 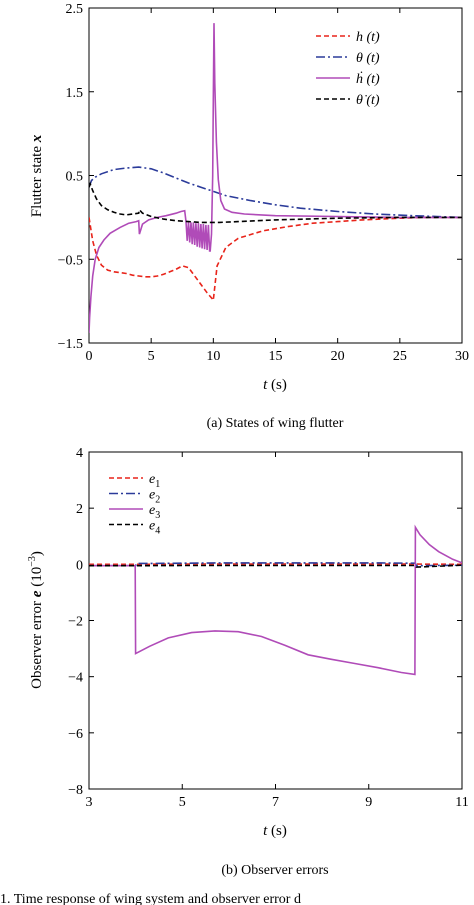 I want to click on x-tick-label: 20, so click(x=338, y=356).